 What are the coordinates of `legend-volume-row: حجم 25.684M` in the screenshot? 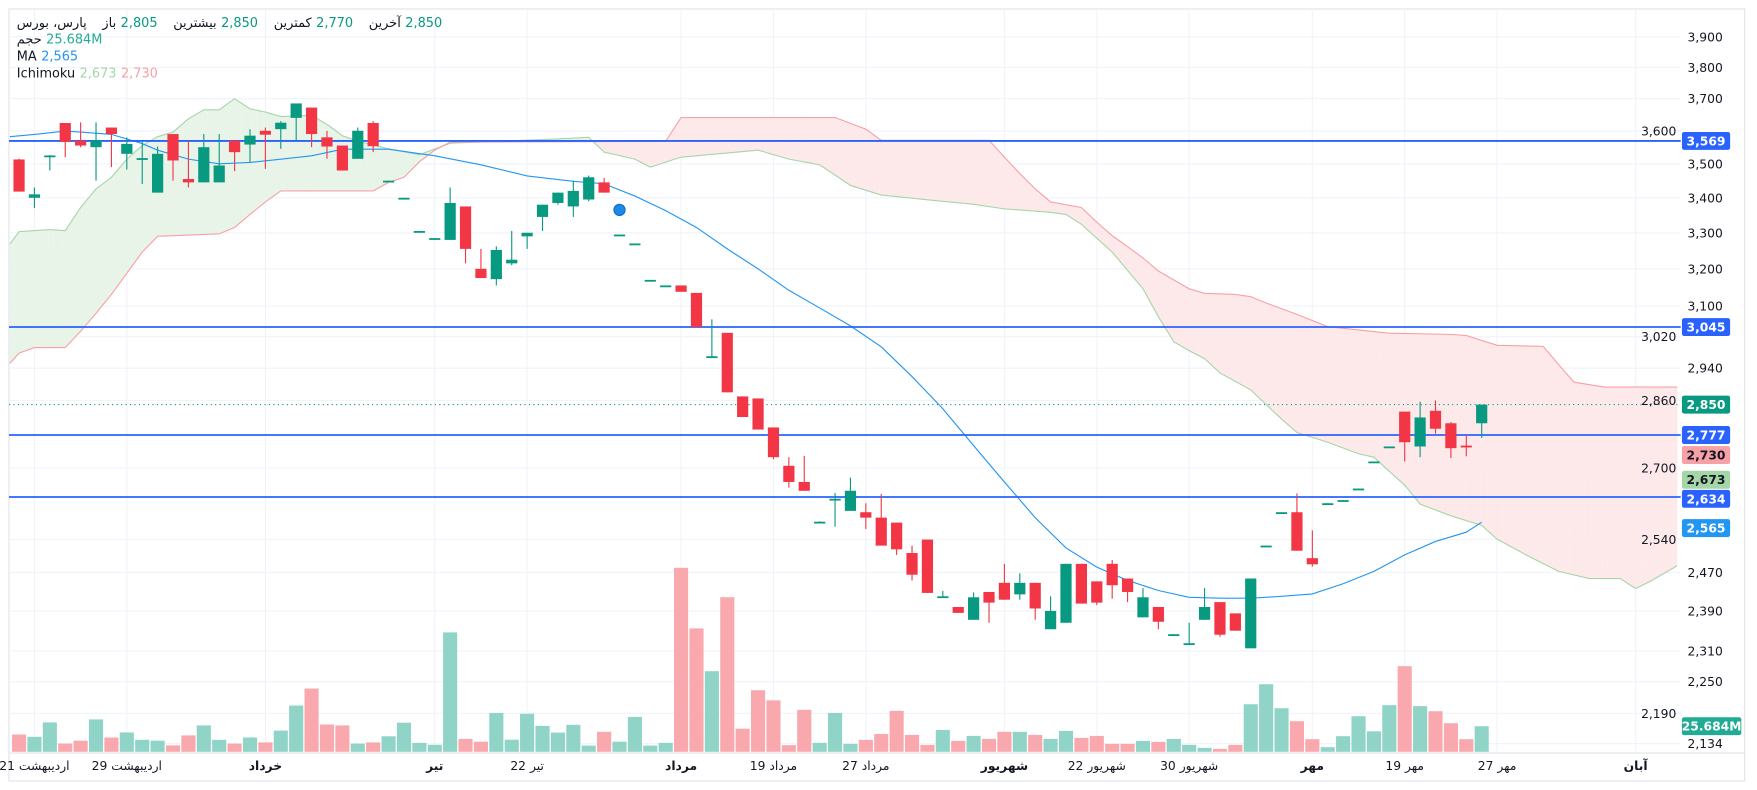 It's located at (229, 39).